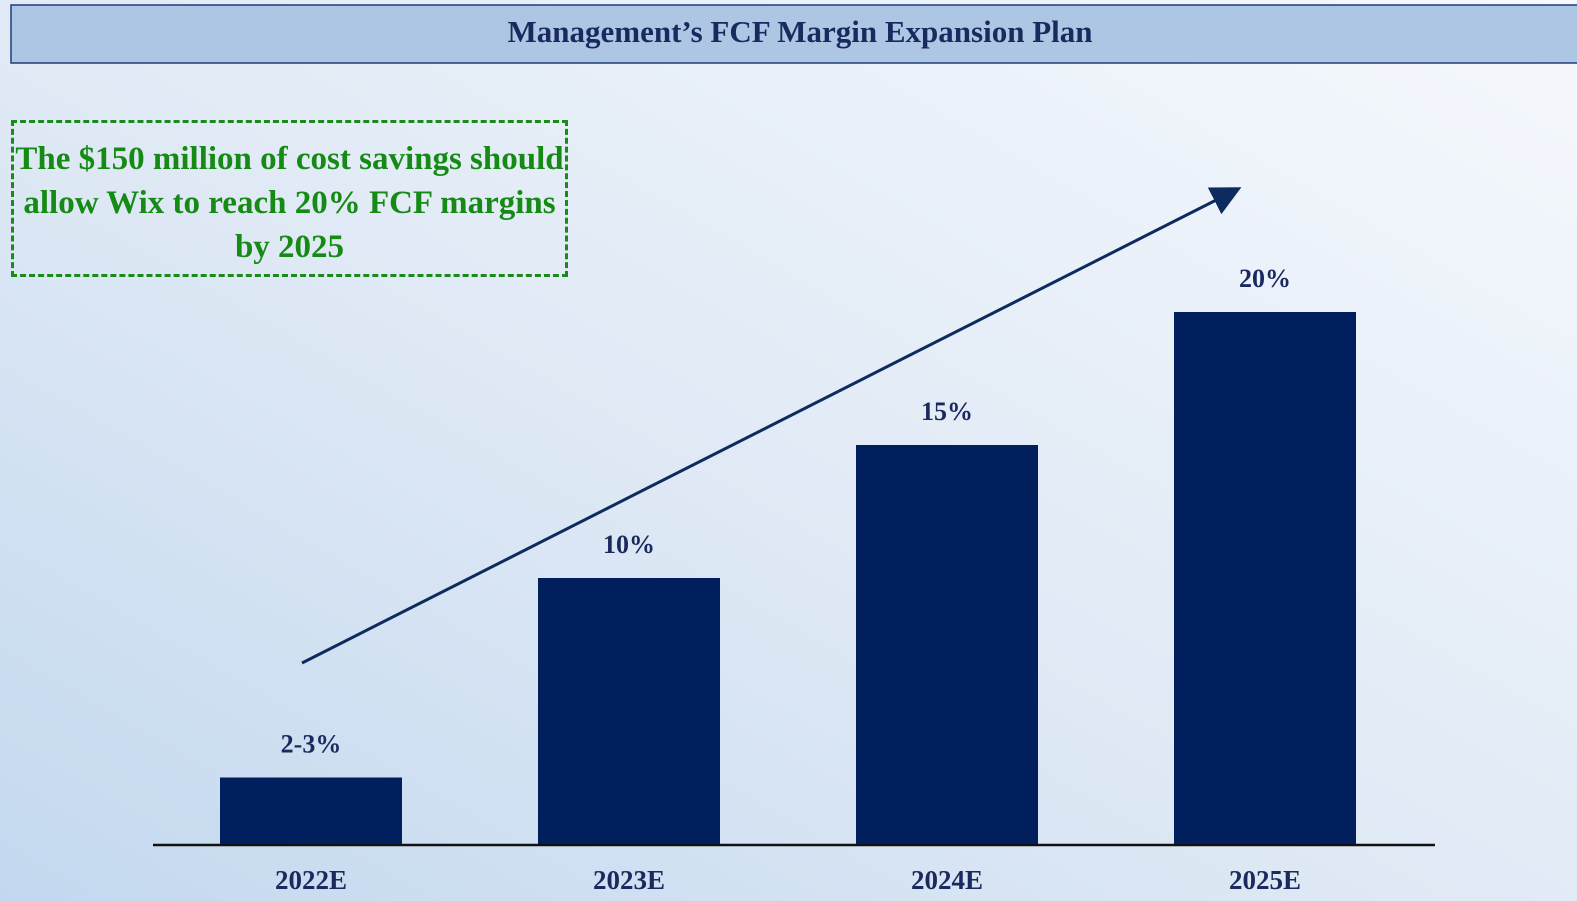 The width and height of the screenshot is (1577, 901). What do you see at coordinates (1265, 880) in the screenshot?
I see `x-tick-label: 2025E` at bounding box center [1265, 880].